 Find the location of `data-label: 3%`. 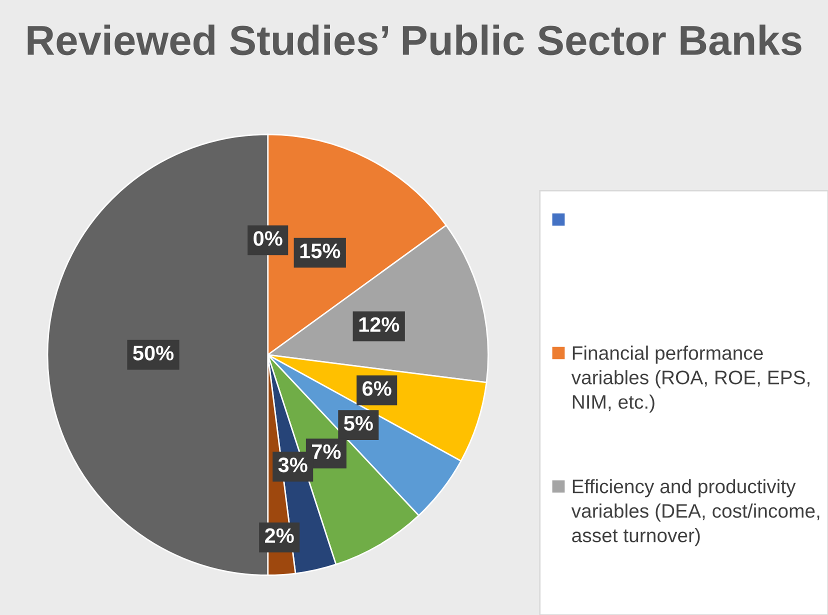

data-label: 3% is located at coordinates (293, 465).